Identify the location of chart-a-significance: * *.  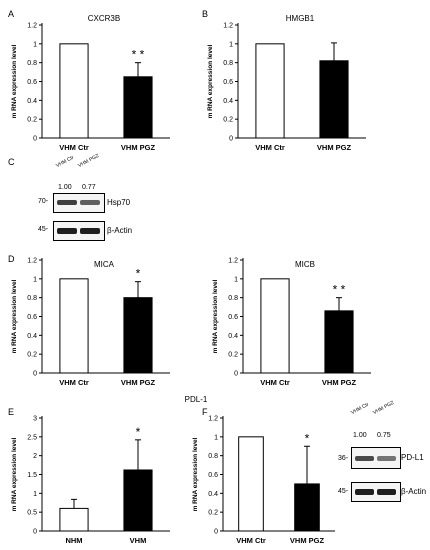
(138, 55).